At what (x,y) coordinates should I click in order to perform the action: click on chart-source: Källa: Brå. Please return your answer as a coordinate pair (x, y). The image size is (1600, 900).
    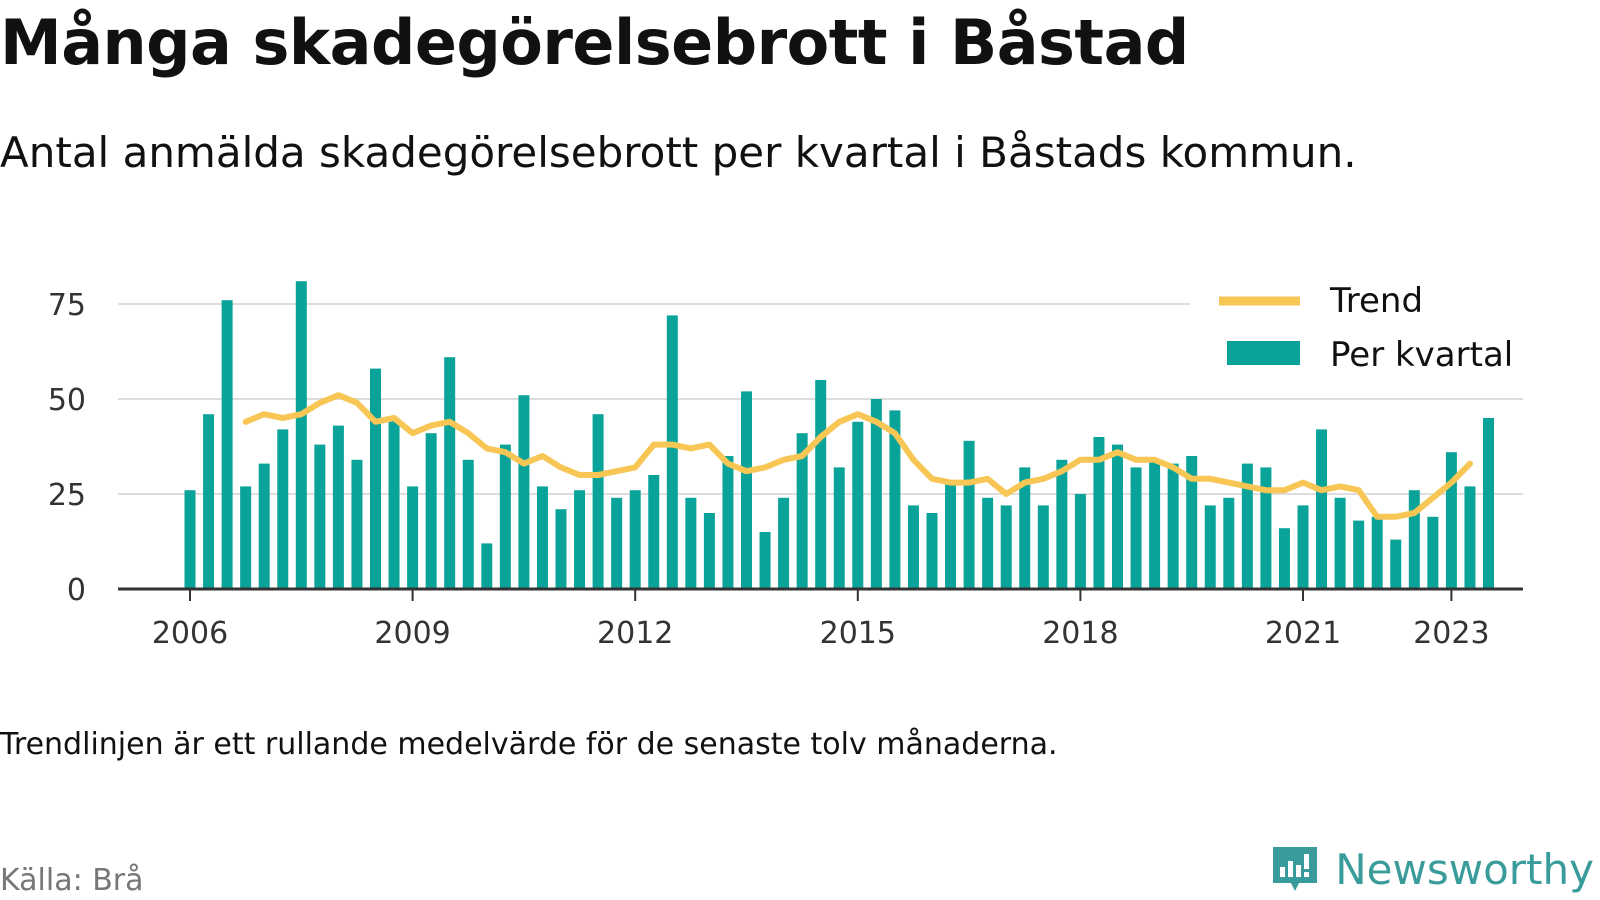
    Looking at the image, I should click on (72, 880).